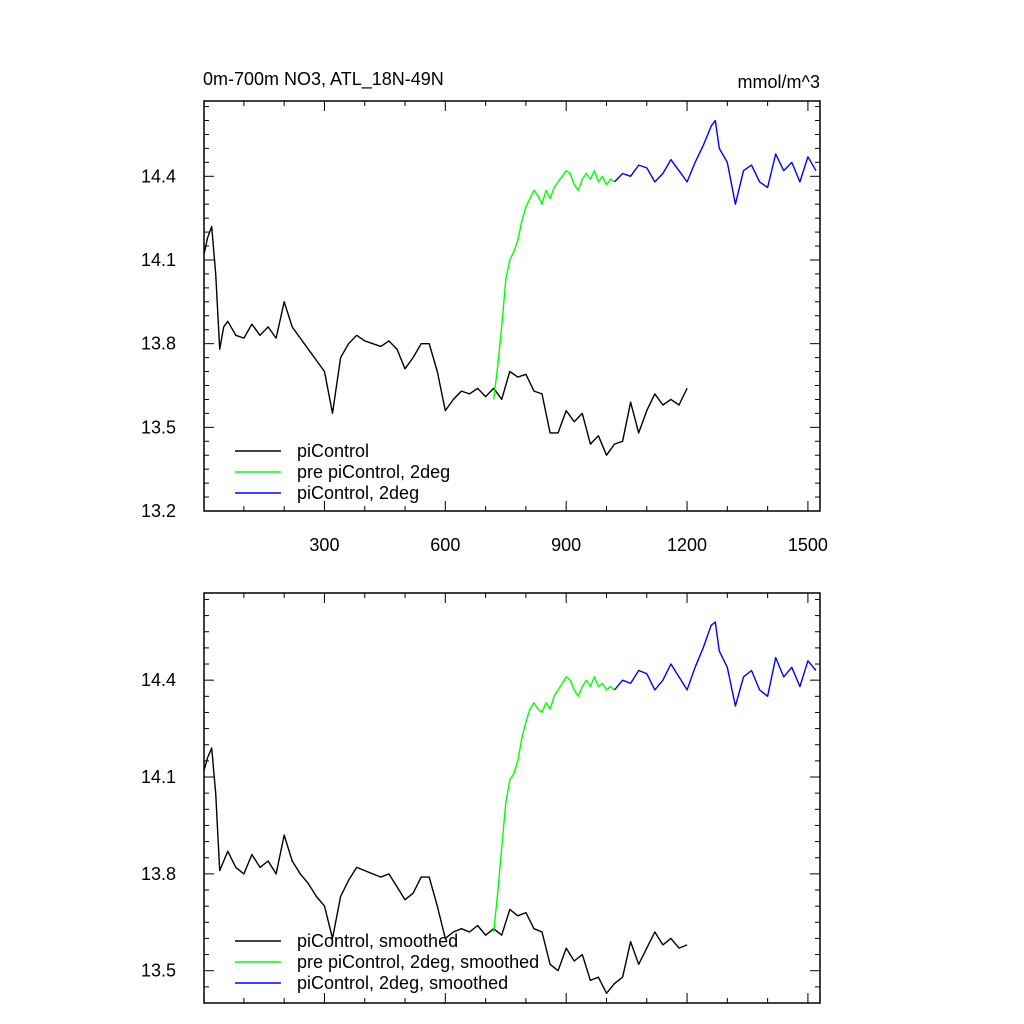 This screenshot has height=1024, width=1024. I want to click on legend-label: pre piControl, 2deg, smoothed, so click(418, 962).